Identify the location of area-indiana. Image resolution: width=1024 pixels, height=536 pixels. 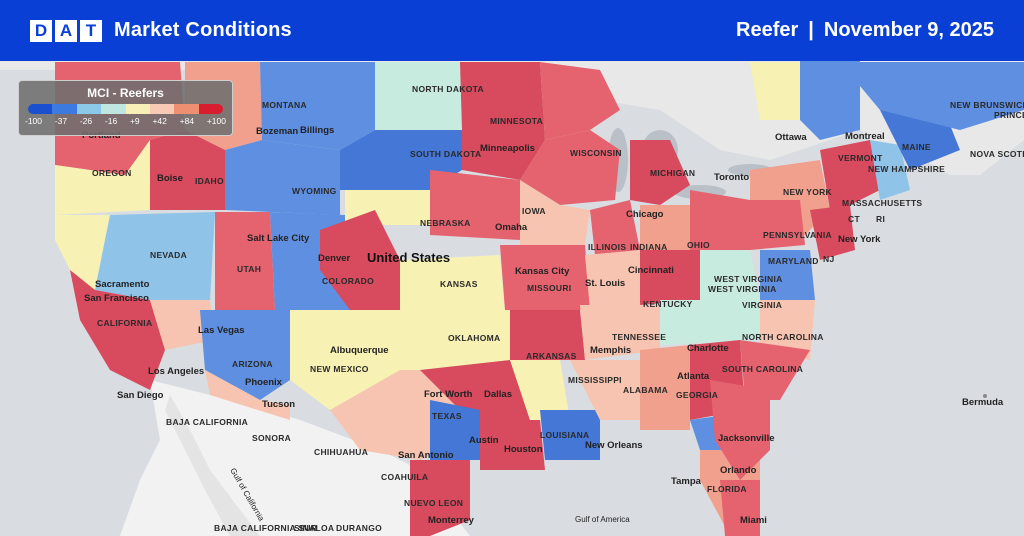
(665, 227).